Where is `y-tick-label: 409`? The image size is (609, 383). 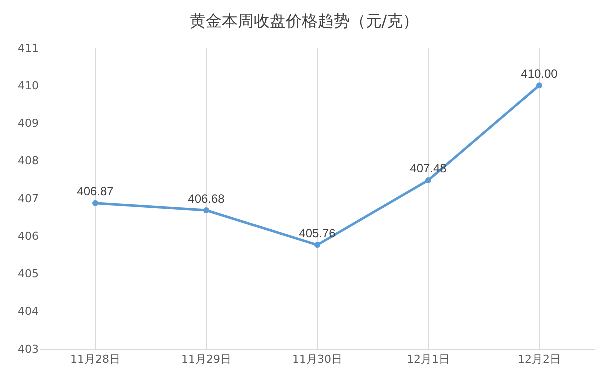
y-tick-label: 409 is located at coordinates (28, 123).